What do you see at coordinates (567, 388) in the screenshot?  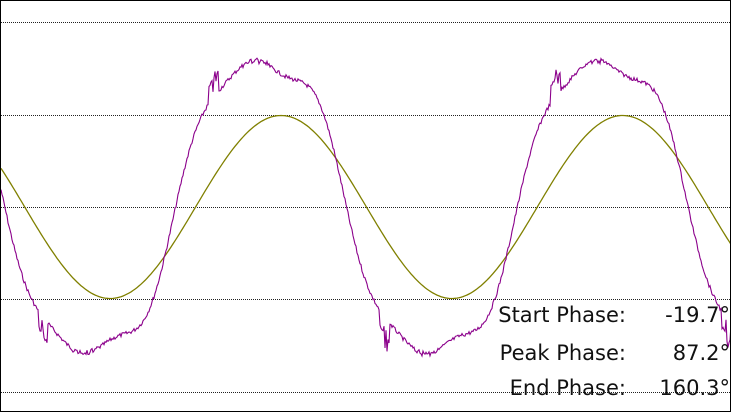 I see `end-phase-label: End Phase:` at bounding box center [567, 388].